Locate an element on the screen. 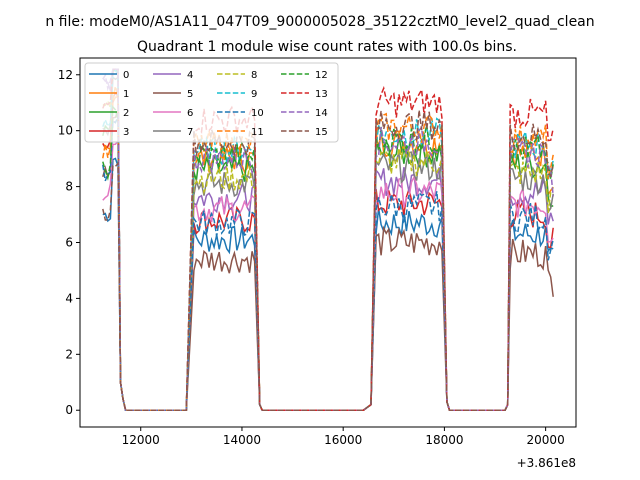 Image resolution: width=640 pixels, height=480 pixels. y-tick-label: 8 is located at coordinates (69, 187).